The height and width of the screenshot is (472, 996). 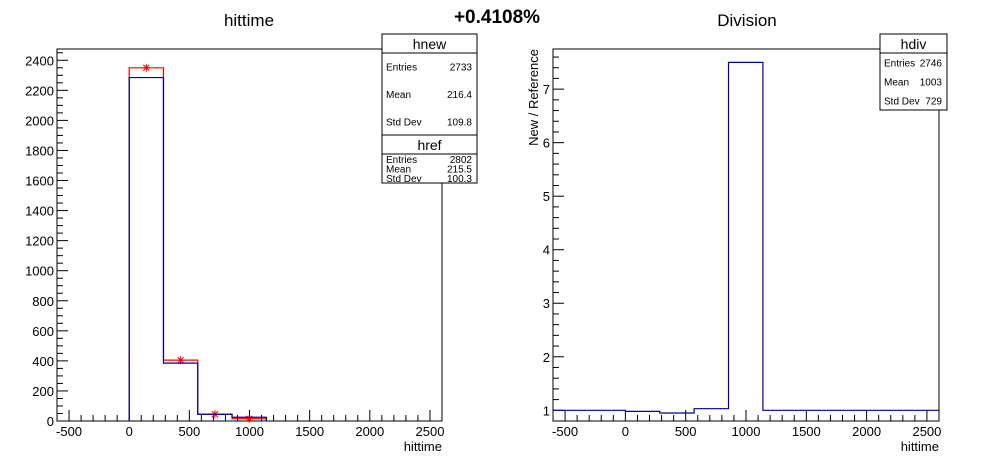 I want to click on chart-title: Division, so click(x=747, y=20).